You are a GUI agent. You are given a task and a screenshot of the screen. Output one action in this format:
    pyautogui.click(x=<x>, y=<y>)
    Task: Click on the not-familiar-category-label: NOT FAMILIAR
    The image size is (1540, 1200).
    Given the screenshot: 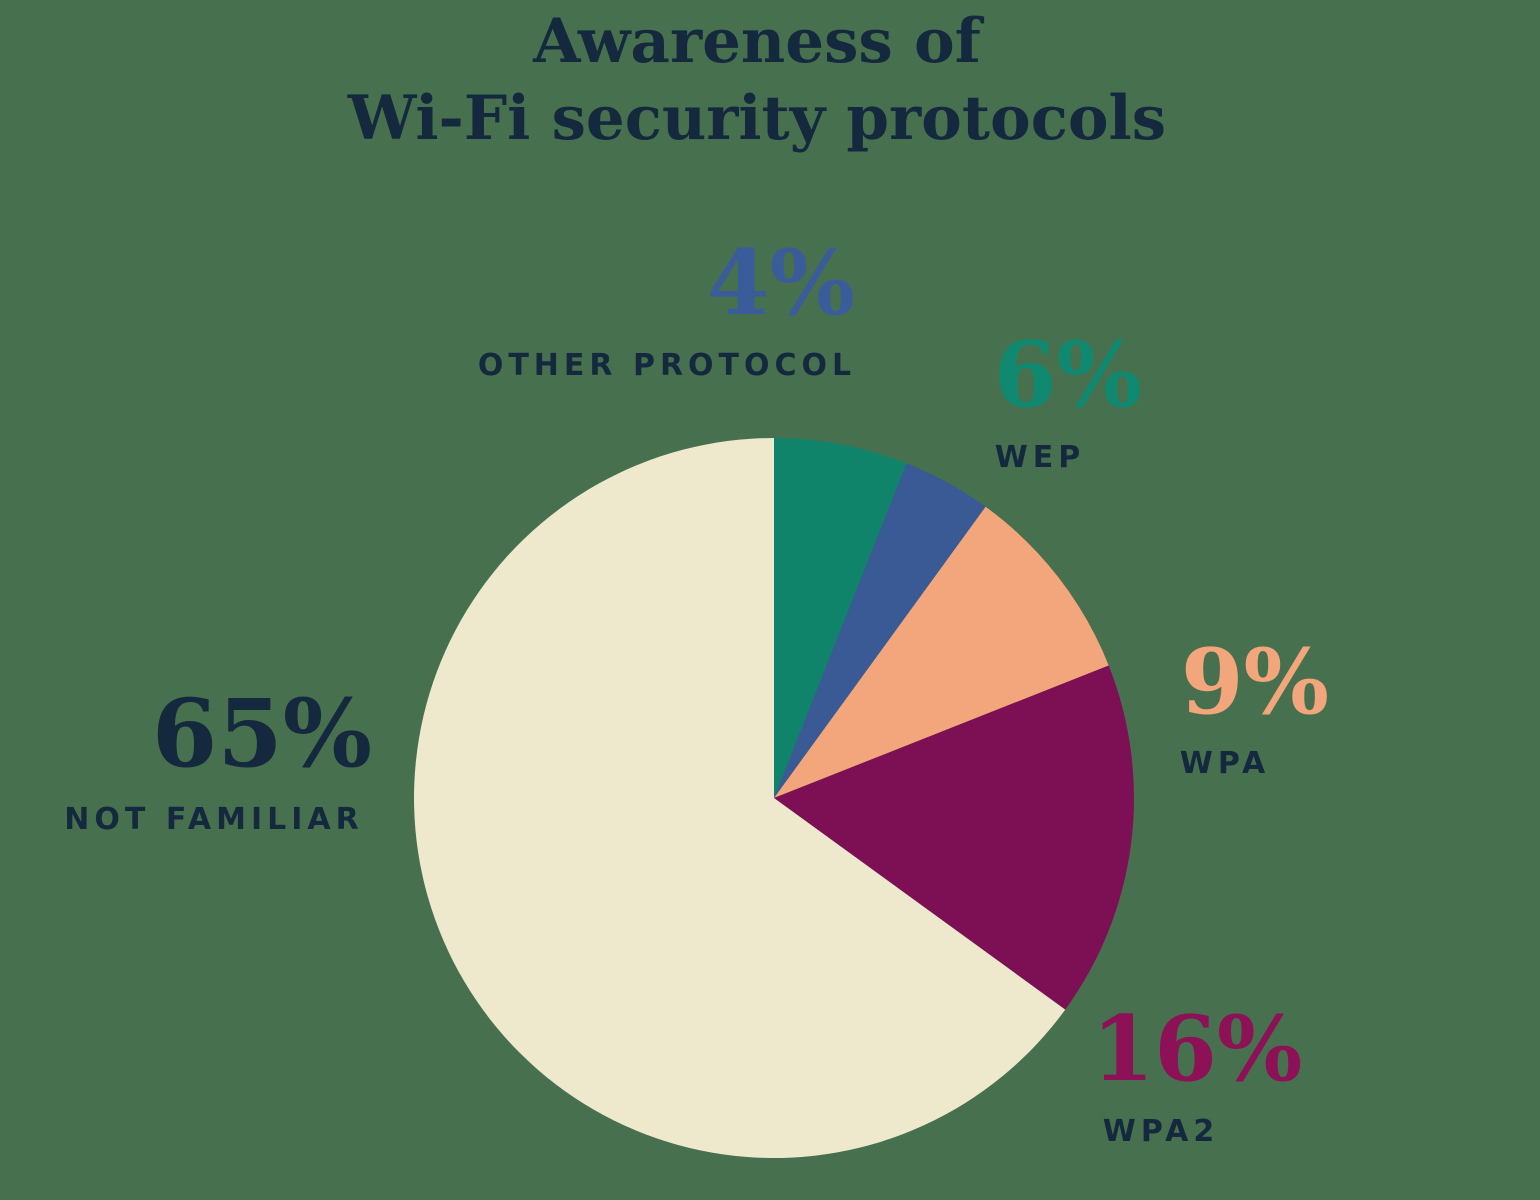 What is the action you would take?
    pyautogui.click(x=214, y=819)
    